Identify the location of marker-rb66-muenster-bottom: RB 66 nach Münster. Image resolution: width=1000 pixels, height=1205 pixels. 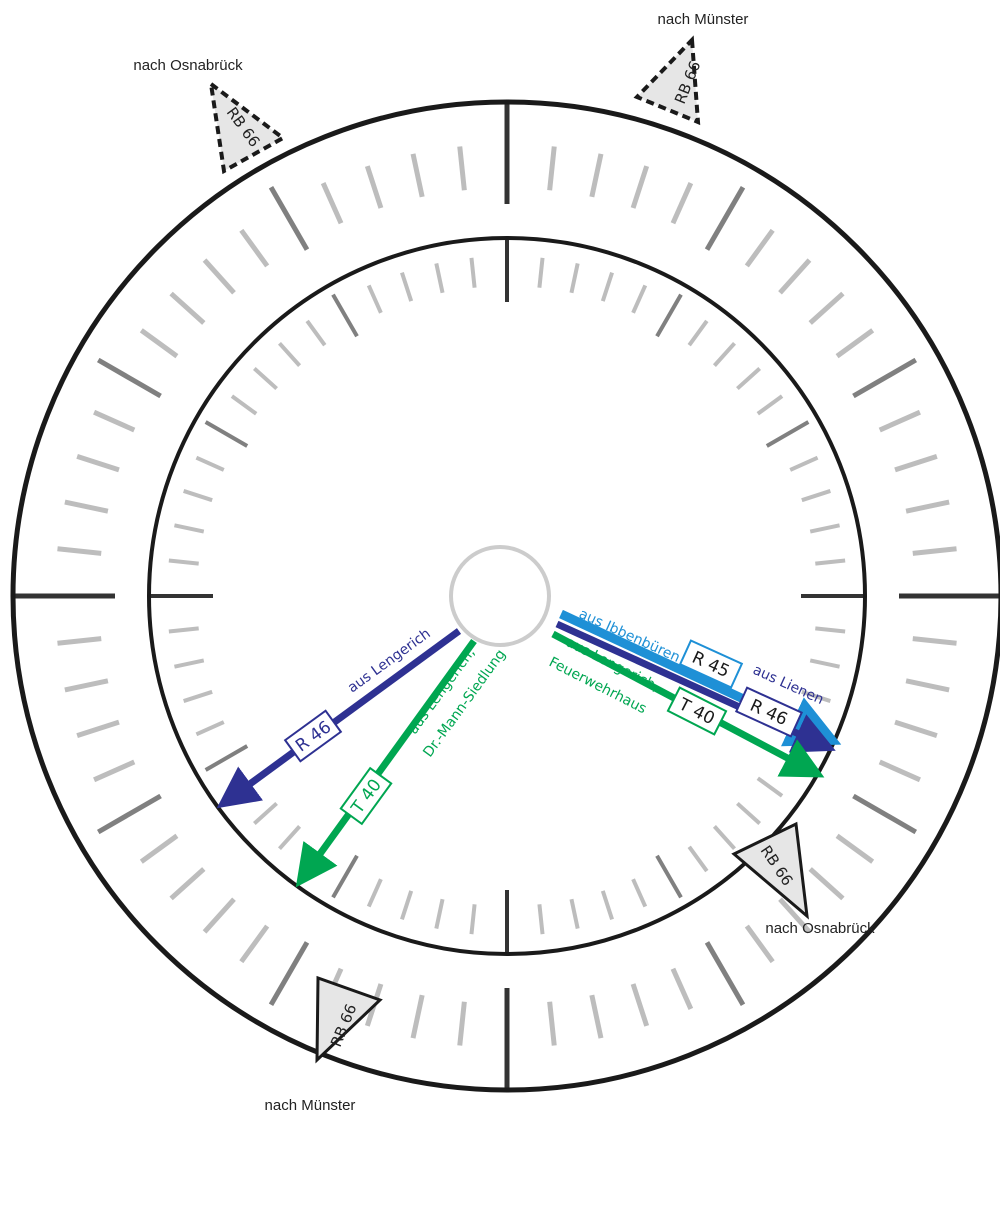
(324, 1044).